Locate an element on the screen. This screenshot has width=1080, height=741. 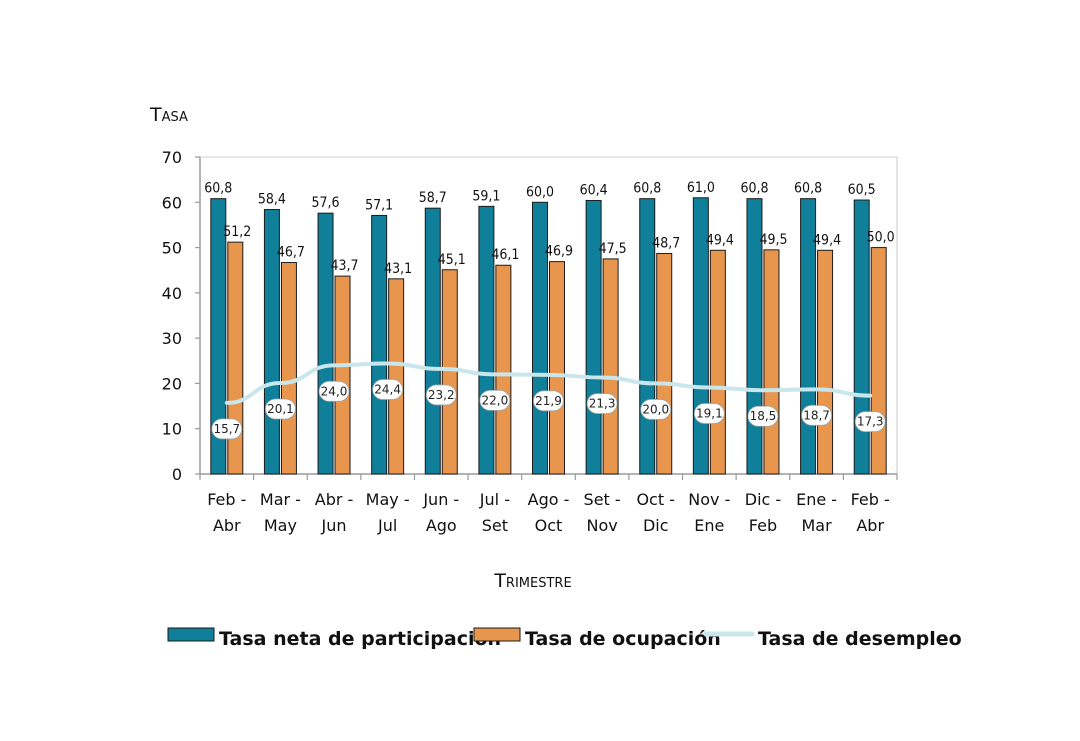
x-axis-title: Trimestre is located at coordinates (532, 581).